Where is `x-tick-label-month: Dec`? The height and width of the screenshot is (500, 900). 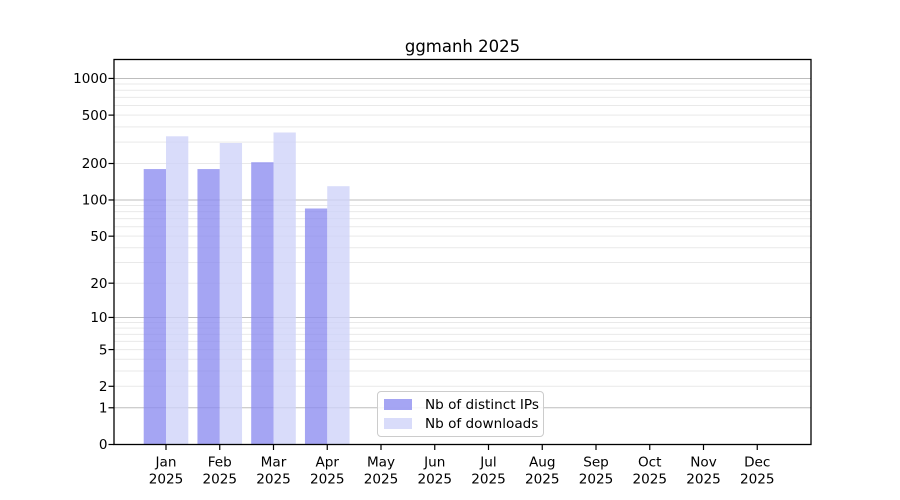
x-tick-label-month: Dec is located at coordinates (757, 463).